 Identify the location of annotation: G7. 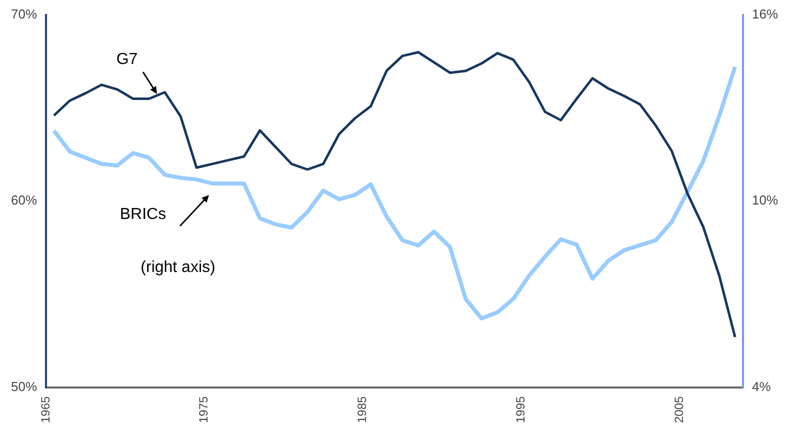
(127, 60).